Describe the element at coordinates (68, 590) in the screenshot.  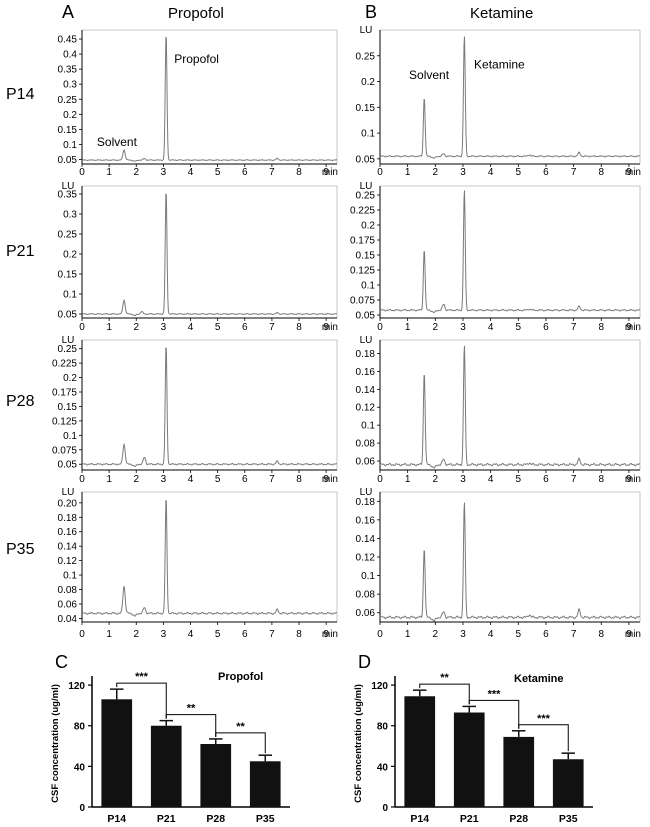
I see `y-tick-label: 0.08` at that location.